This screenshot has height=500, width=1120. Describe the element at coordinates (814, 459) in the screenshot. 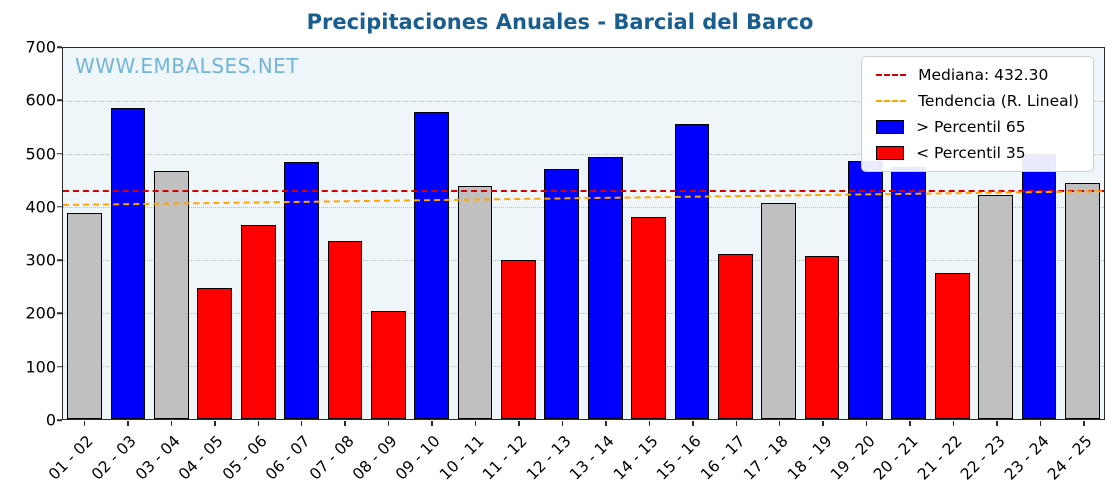

I see `x-slot: 18 - 19` at that location.